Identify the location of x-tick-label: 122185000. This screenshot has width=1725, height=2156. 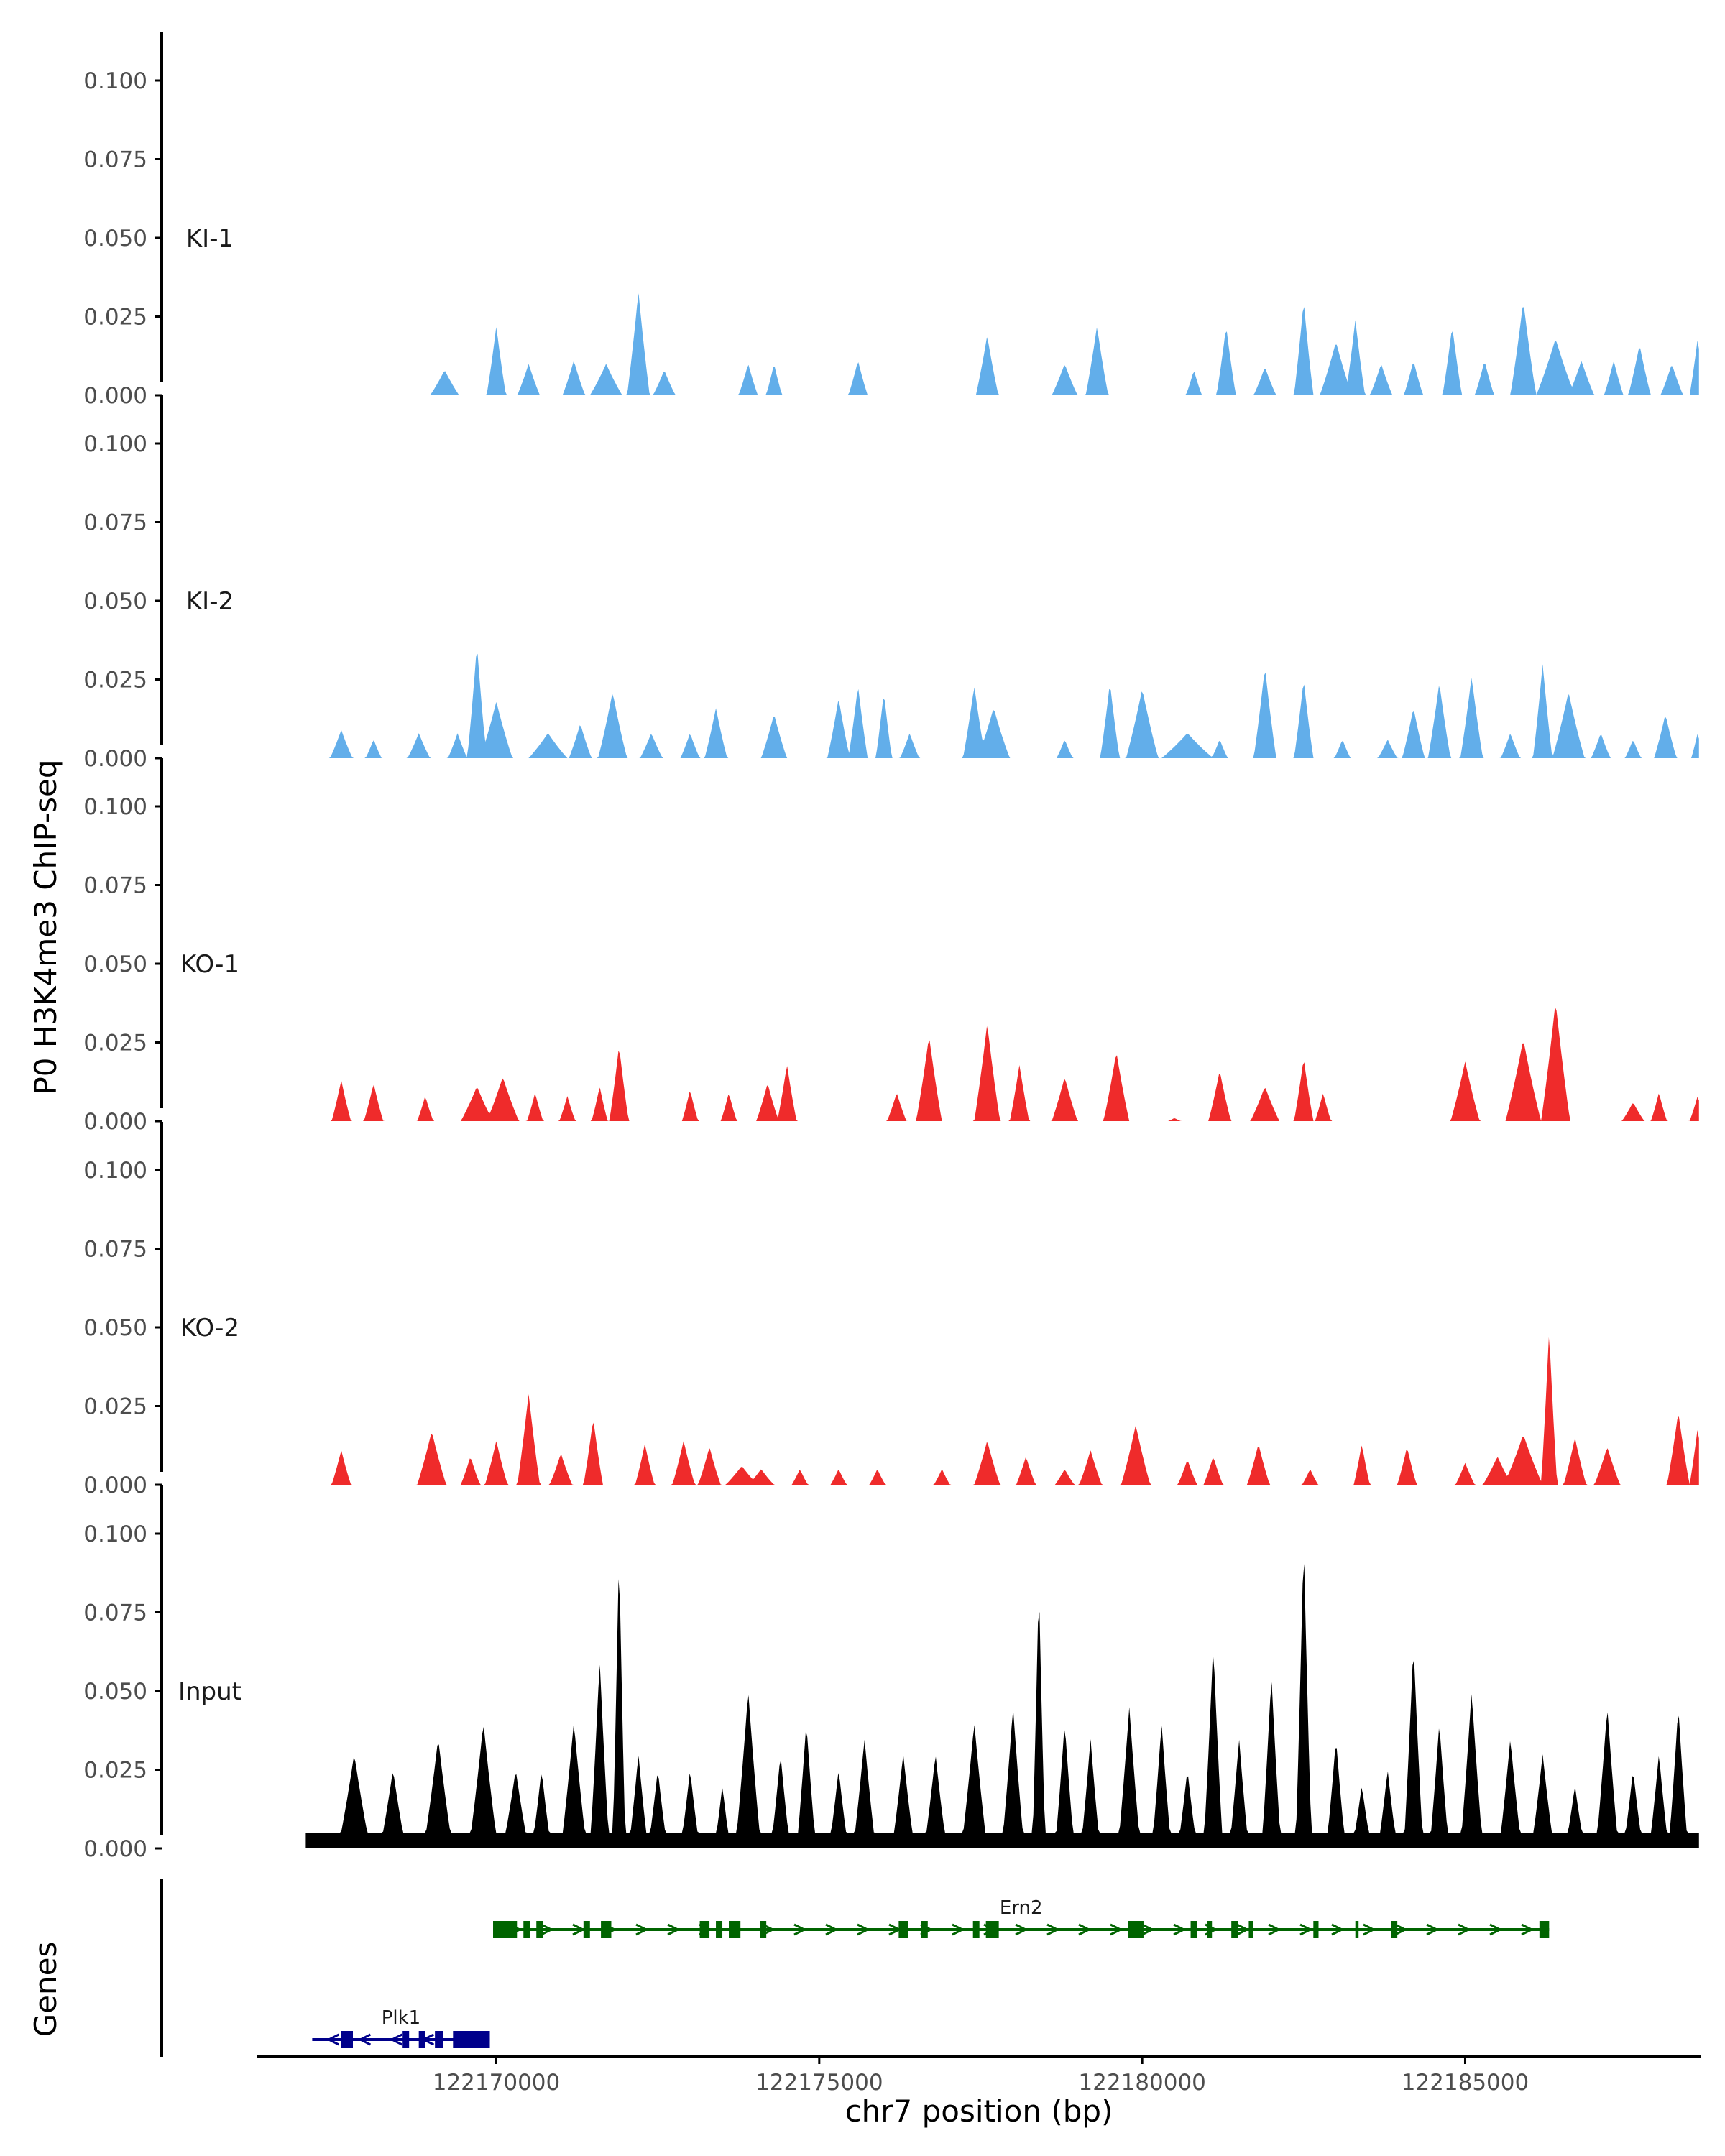
(1466, 2083).